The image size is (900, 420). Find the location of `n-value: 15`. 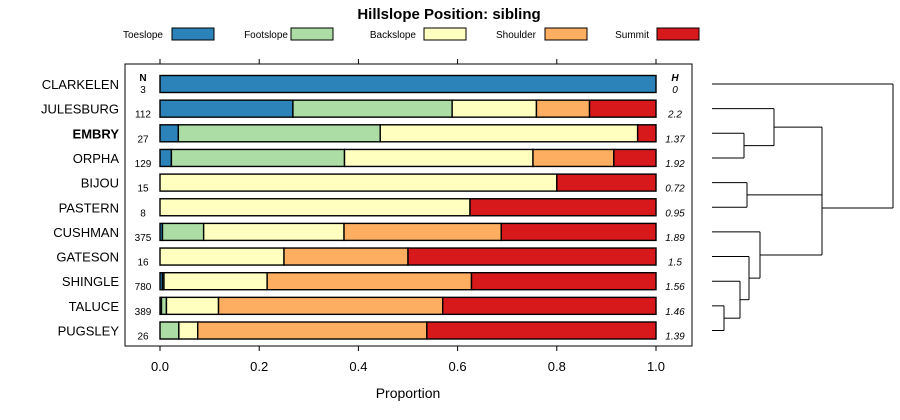

n-value: 15 is located at coordinates (143, 189).